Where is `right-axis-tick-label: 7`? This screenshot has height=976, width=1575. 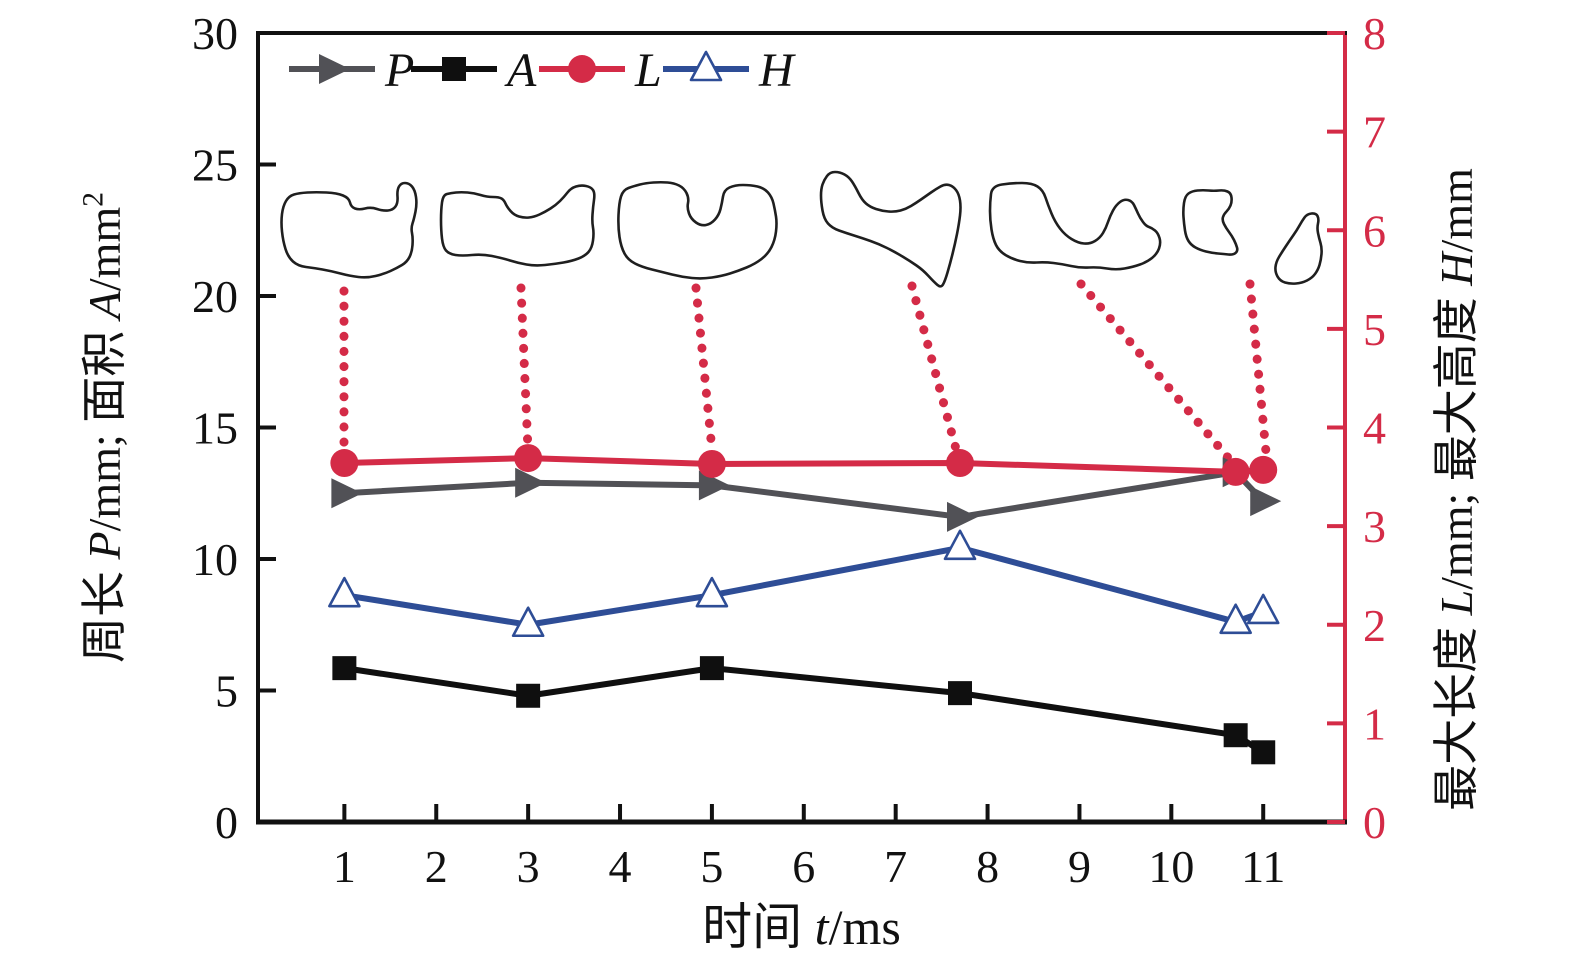
right-axis-tick-label: 7 is located at coordinates (1374, 132).